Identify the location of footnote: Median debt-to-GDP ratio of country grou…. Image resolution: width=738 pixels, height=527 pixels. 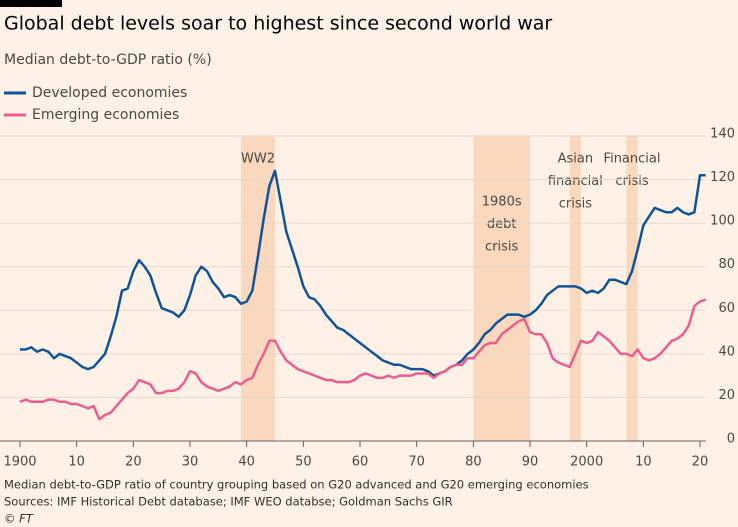
(296, 485).